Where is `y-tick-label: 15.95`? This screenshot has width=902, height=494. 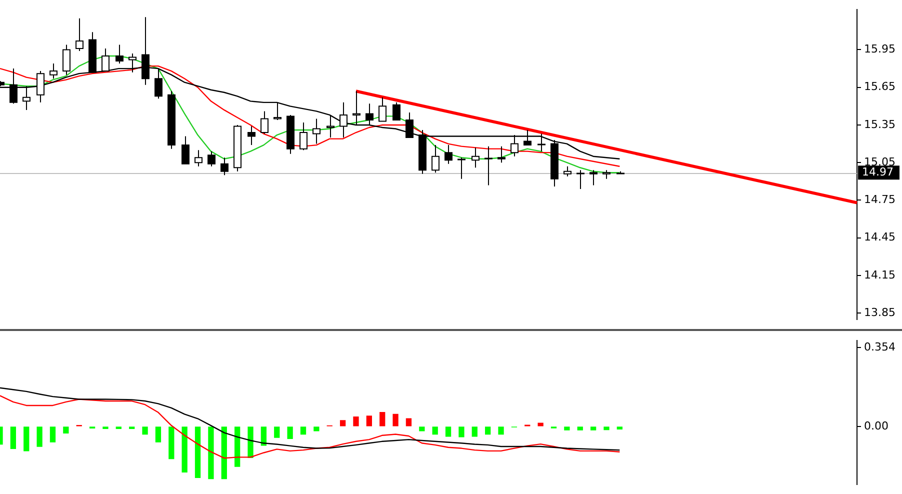
y-tick-label: 15.95 is located at coordinates (880, 49).